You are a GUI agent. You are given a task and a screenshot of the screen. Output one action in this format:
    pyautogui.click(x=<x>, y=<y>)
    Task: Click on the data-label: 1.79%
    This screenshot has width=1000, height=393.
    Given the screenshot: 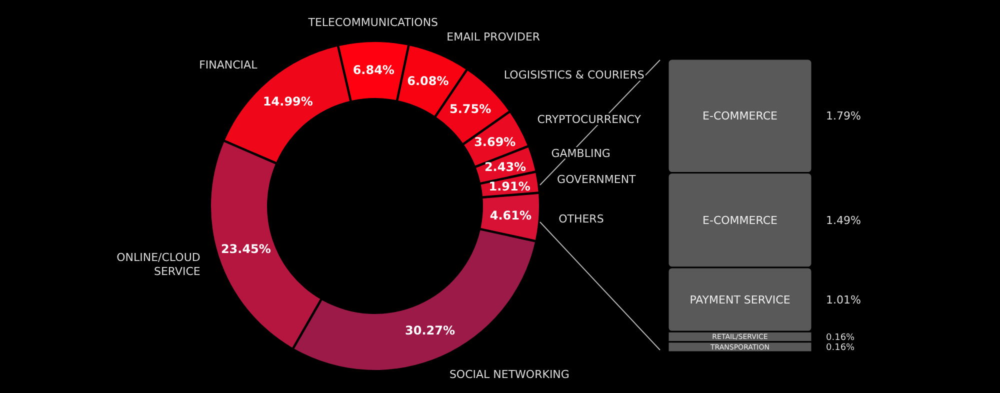 What is the action you would take?
    pyautogui.click(x=843, y=116)
    